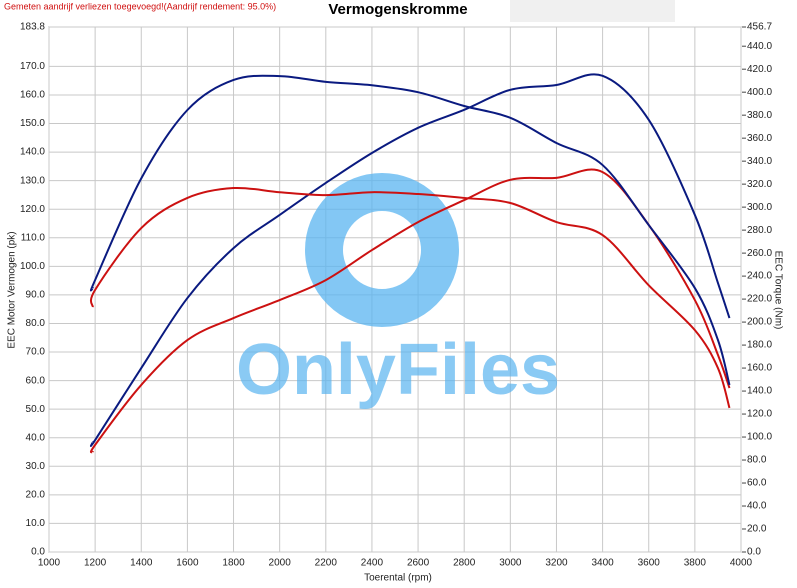 This screenshot has width=797, height=588. I want to click on y2-tick-label: 200.0, so click(759, 322).